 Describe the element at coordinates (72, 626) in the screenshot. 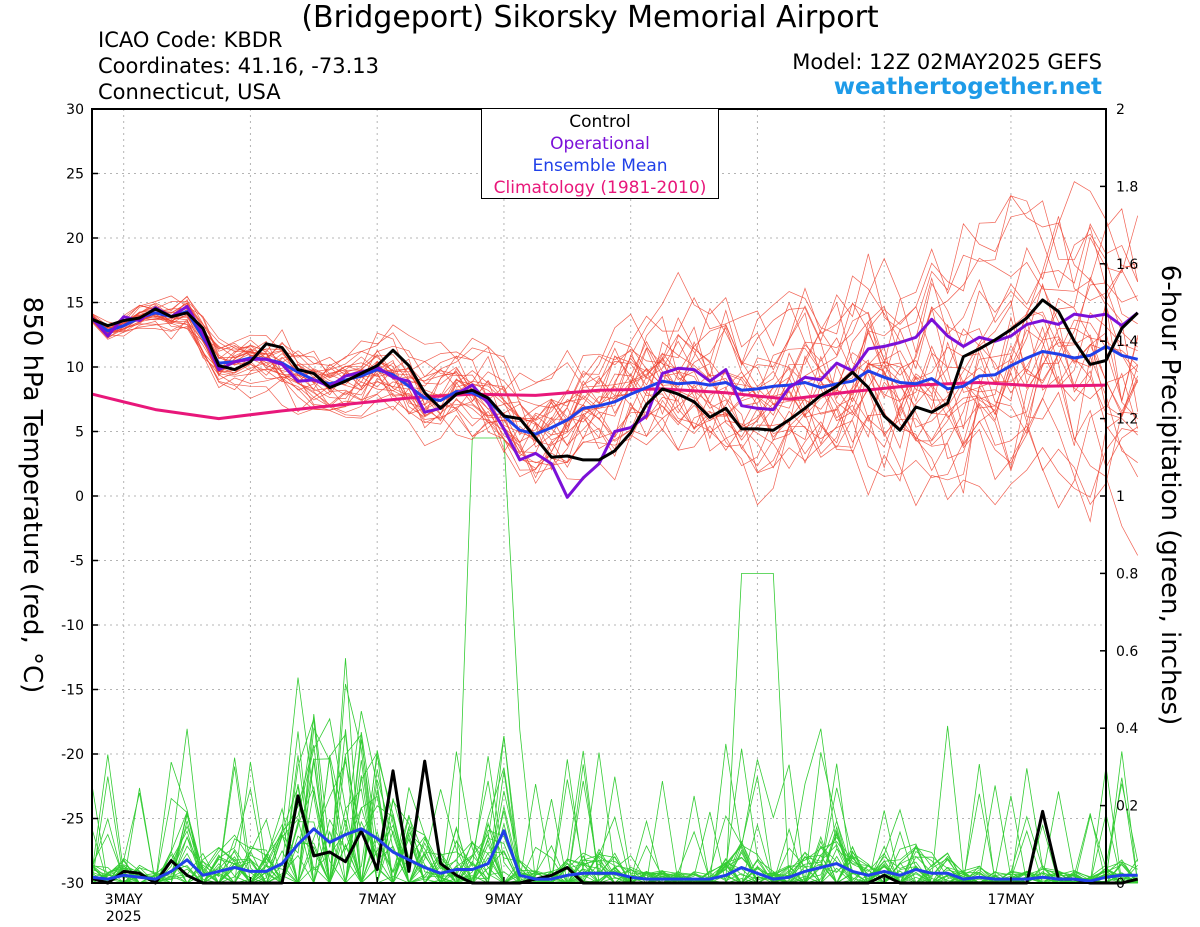

I see `y-tick-label-left: -10` at that location.